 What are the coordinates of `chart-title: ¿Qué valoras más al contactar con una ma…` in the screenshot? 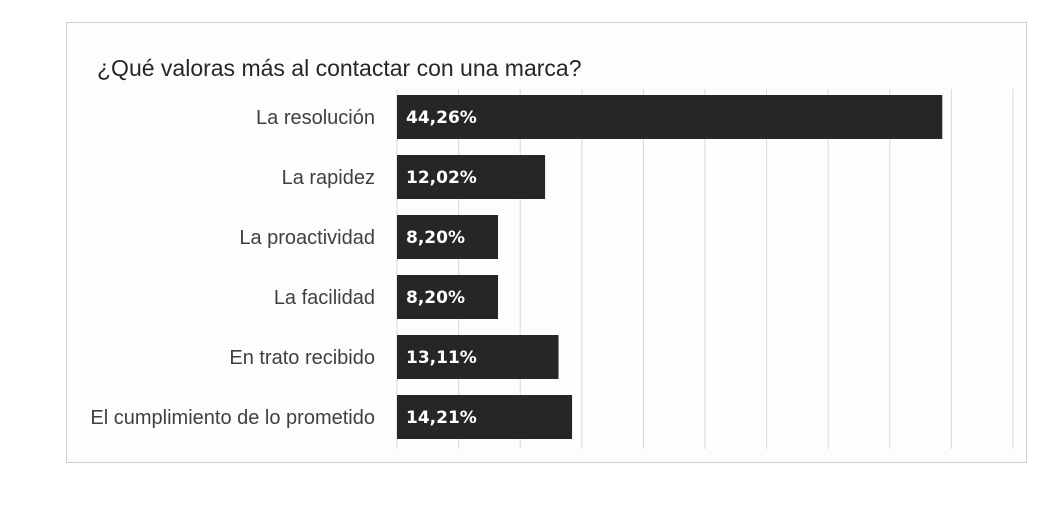 It's located at (339, 68).